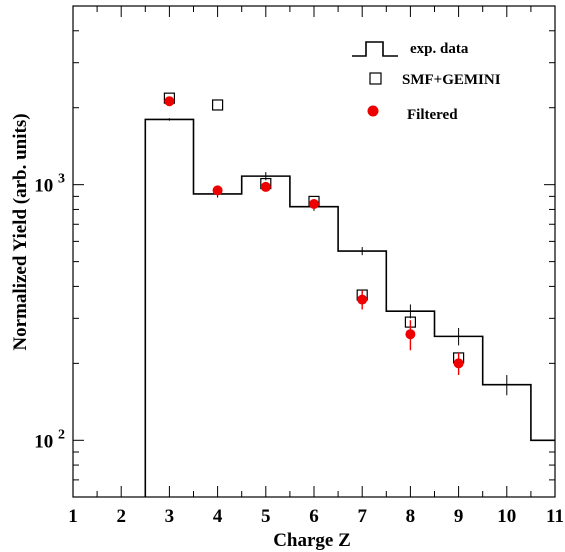 The width and height of the screenshot is (565, 552). I want to click on x-tick-label: 5, so click(266, 516).